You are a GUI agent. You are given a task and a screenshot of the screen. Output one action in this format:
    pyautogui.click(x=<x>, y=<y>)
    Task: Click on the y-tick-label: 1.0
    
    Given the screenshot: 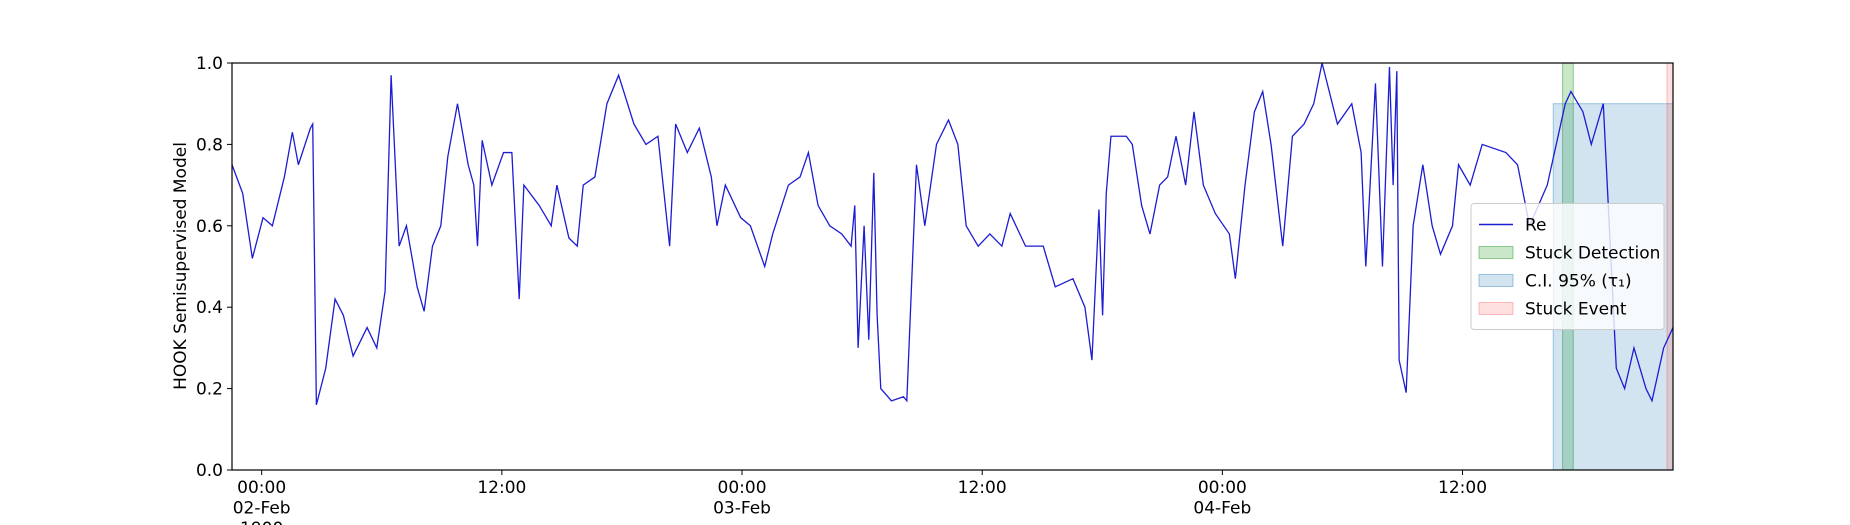 What is the action you would take?
    pyautogui.click(x=209, y=64)
    